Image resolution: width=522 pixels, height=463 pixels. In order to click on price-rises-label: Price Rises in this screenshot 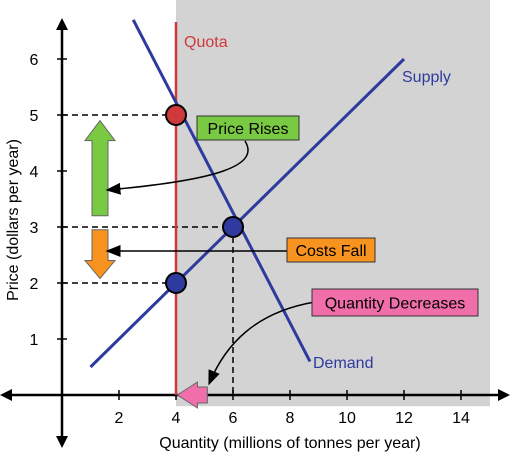, I will do `click(248, 129)`.